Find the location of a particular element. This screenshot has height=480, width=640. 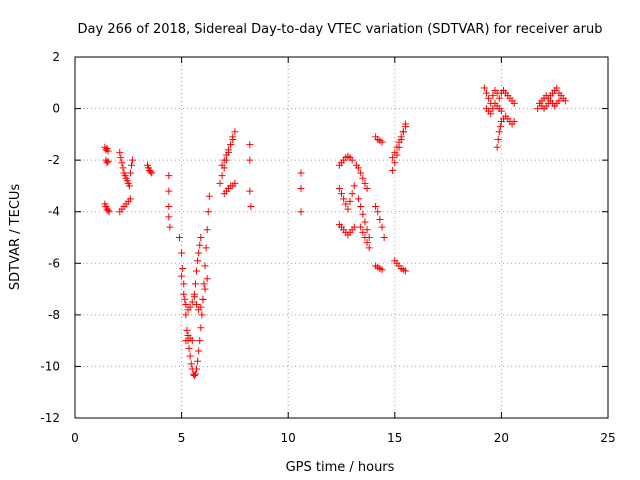

series-arc-1.5c is located at coordinates (107, 208).